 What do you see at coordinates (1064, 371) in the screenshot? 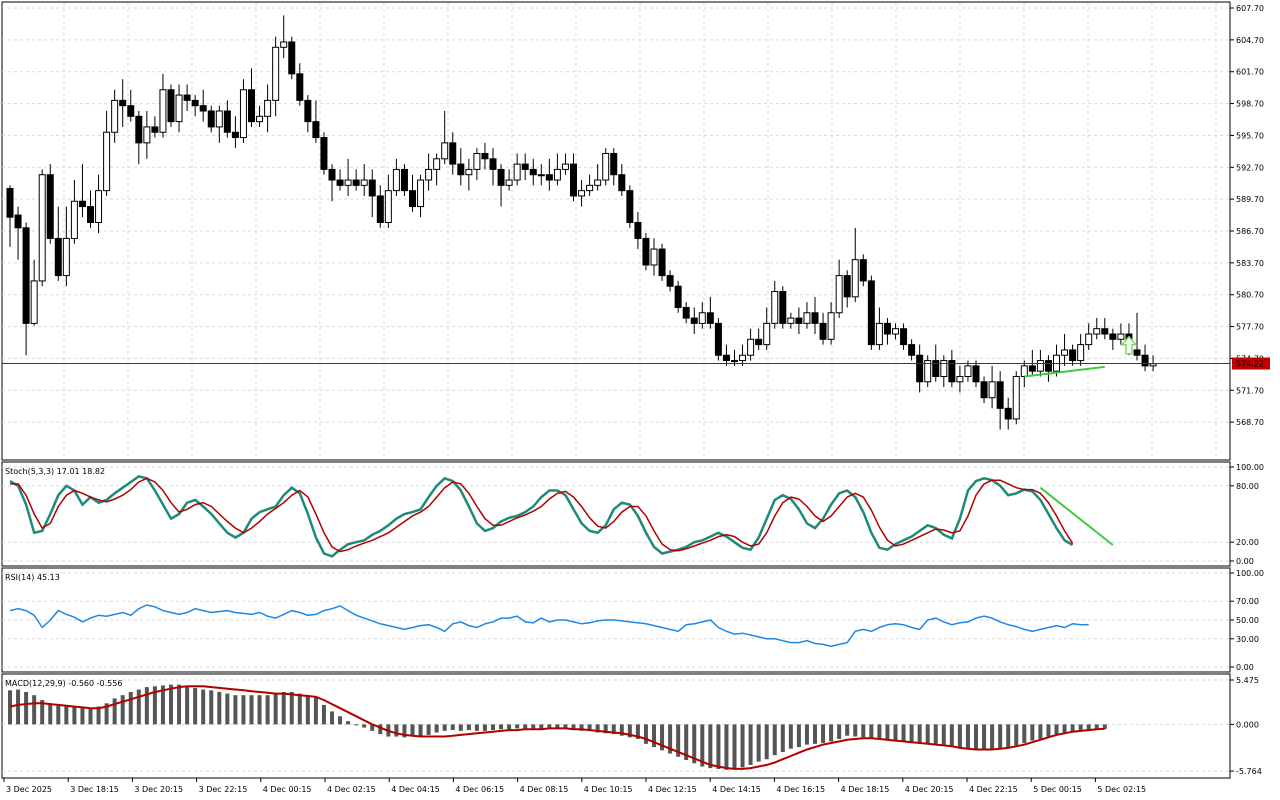
I see `price-trendline` at bounding box center [1064, 371].